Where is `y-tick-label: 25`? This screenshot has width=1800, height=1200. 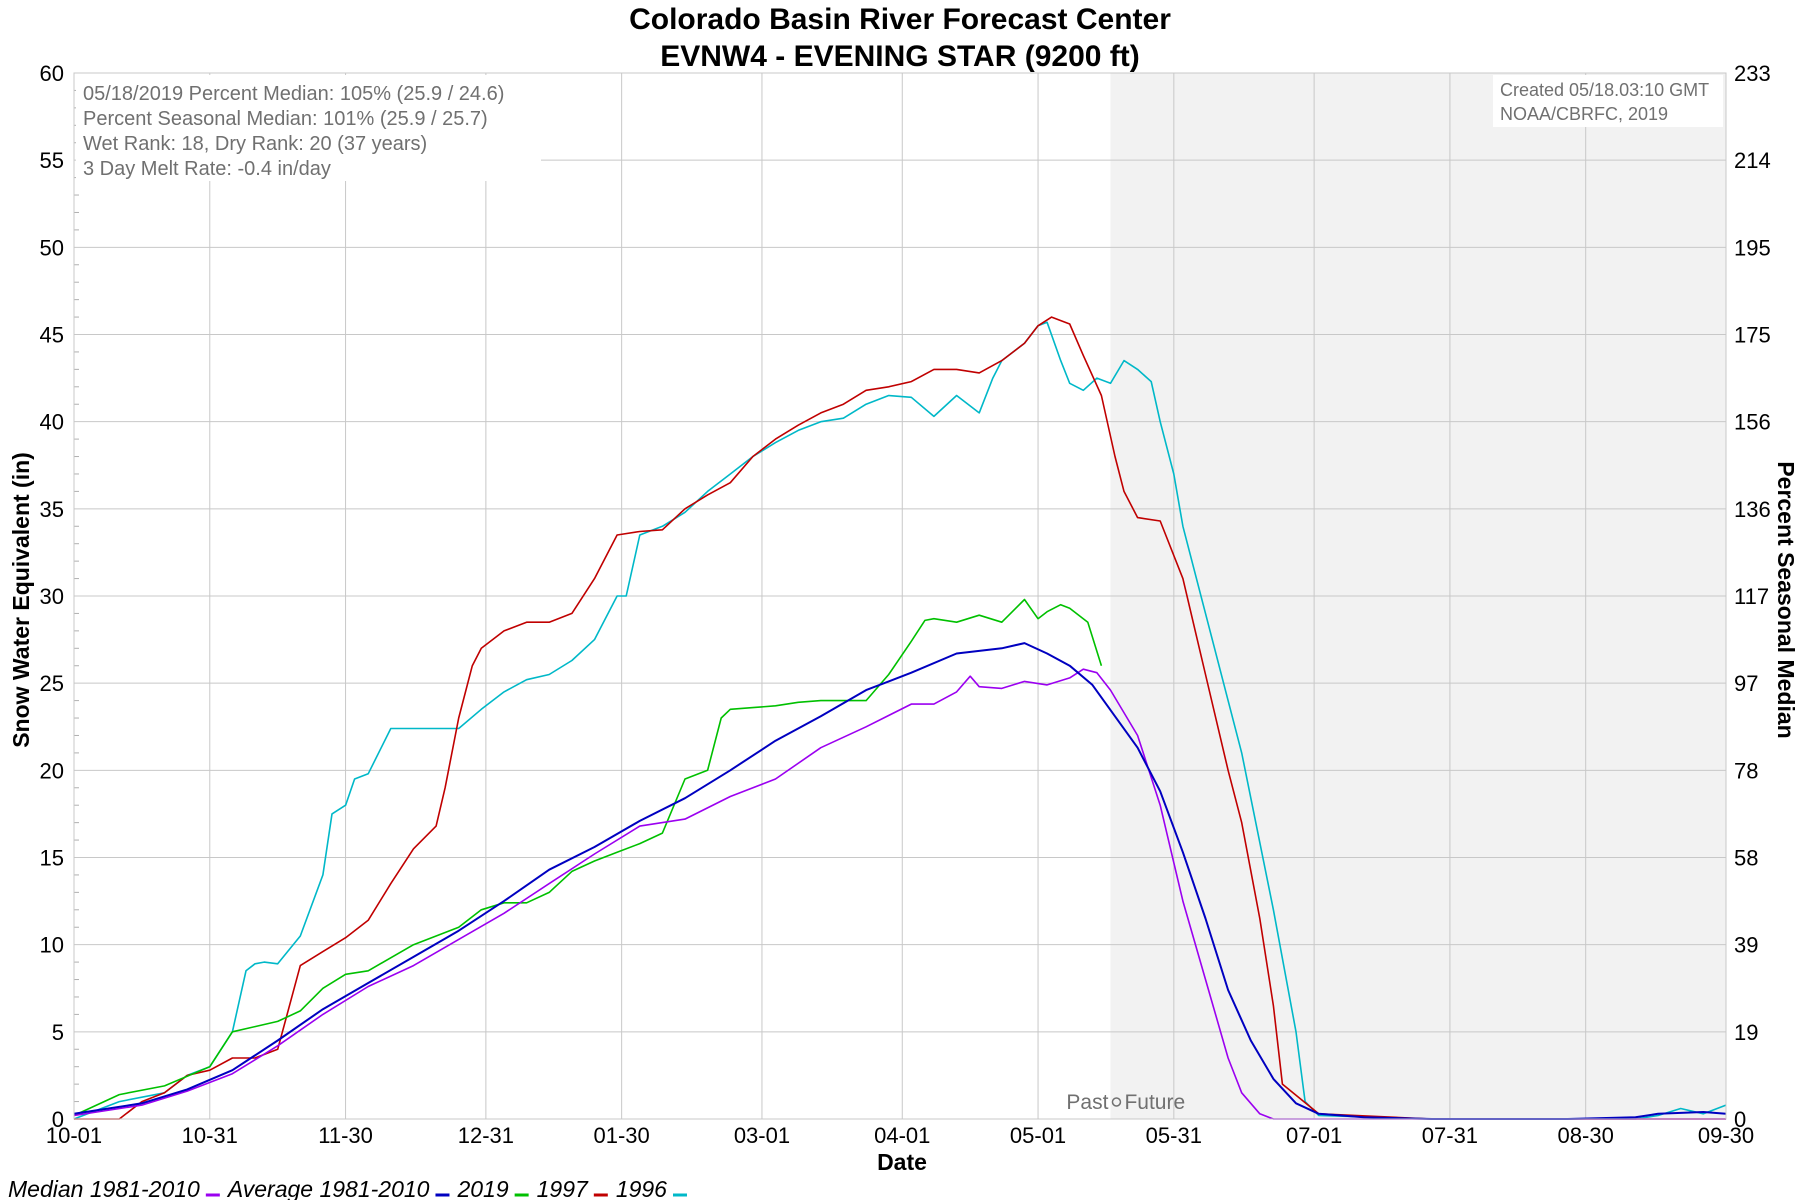
y-tick-label: 25 is located at coordinates (52, 683).